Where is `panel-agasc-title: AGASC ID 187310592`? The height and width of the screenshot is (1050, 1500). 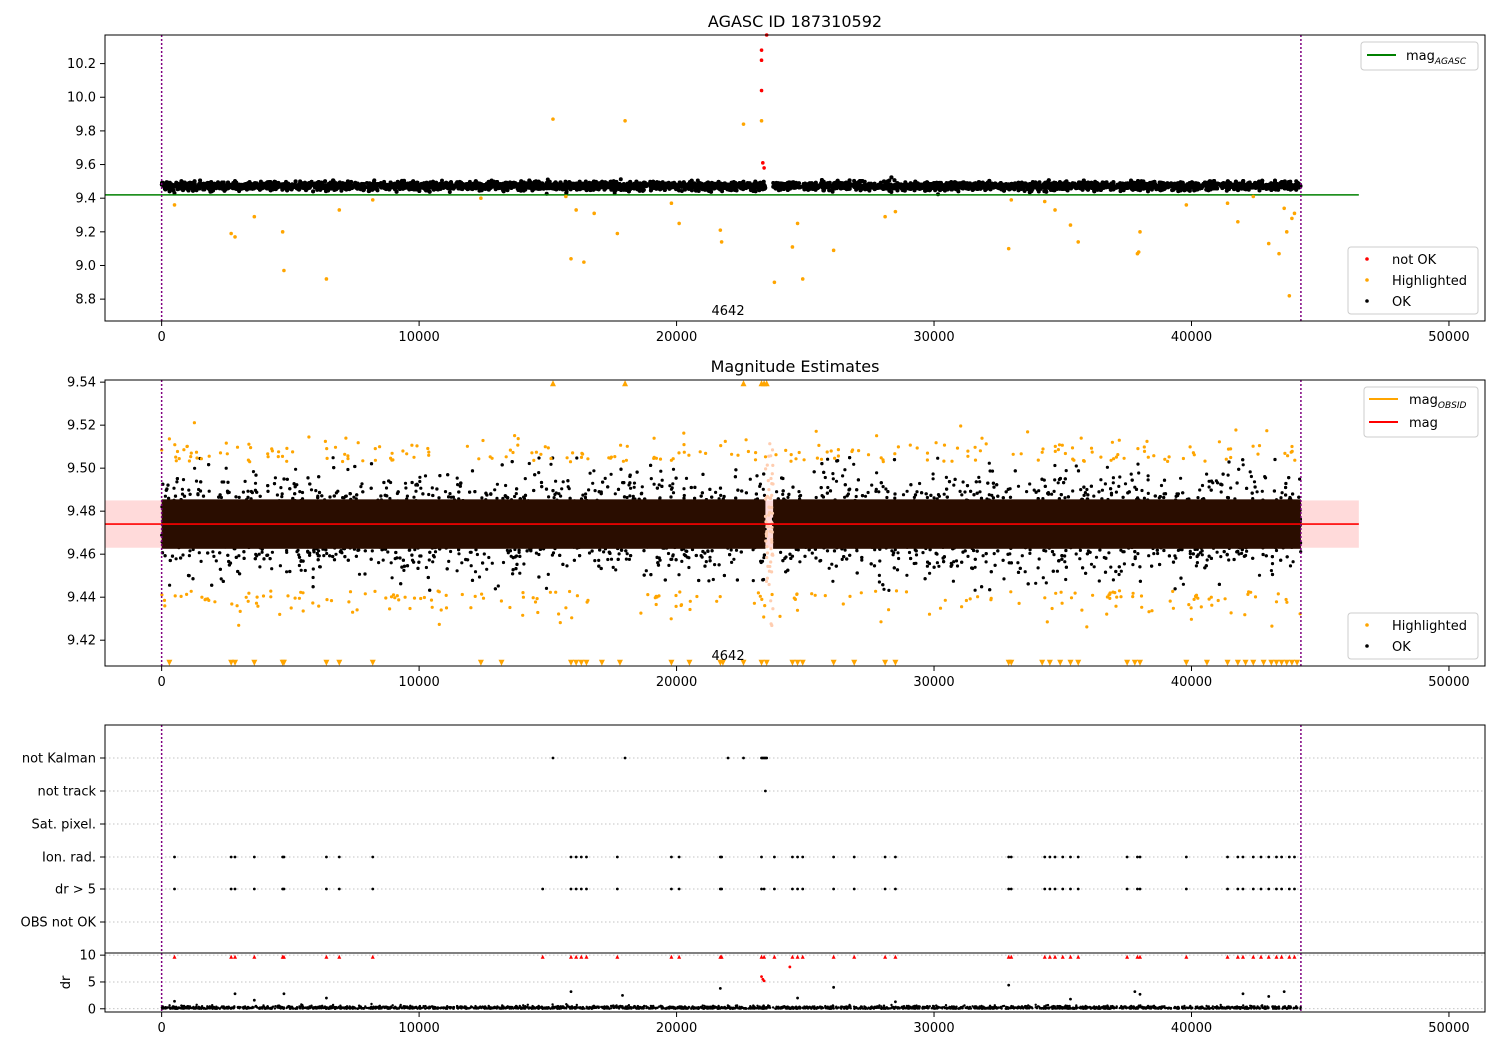
panel-agasc-title: AGASC ID 187310592 is located at coordinates (795, 21).